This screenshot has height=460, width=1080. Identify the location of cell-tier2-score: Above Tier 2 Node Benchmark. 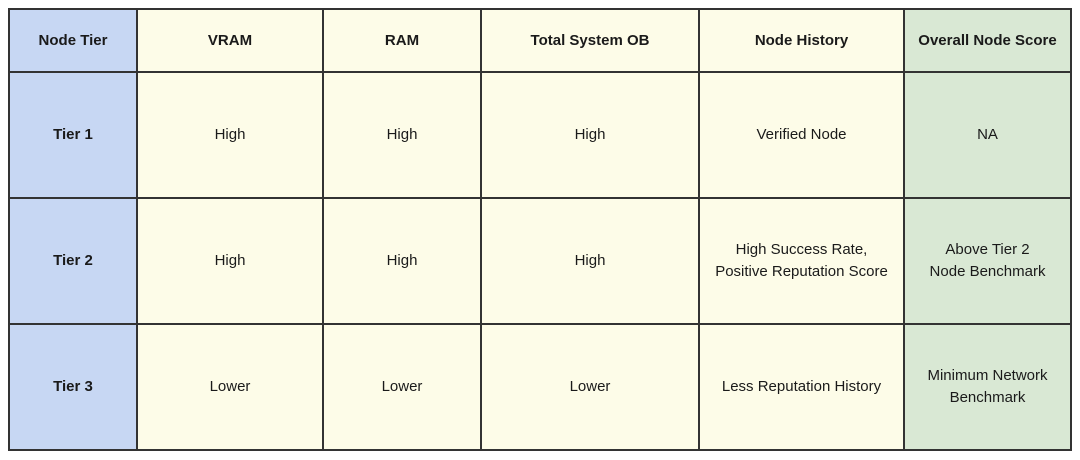
(987, 261).